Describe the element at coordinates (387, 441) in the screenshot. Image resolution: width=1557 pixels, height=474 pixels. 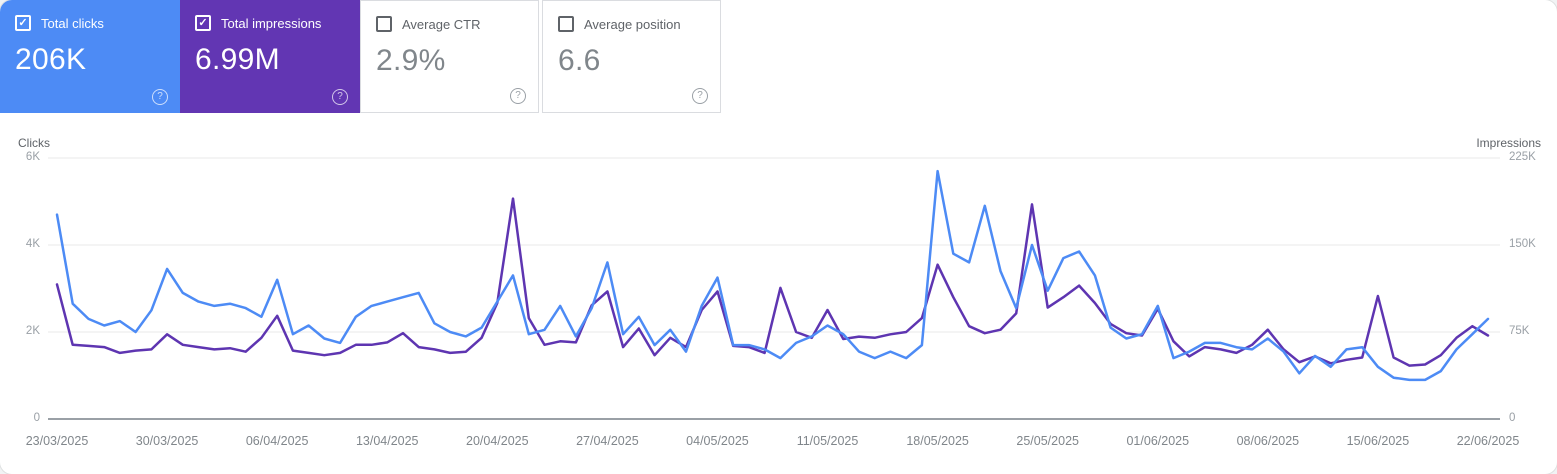
I see `x-axis-tick-label: 13/04/2025` at that location.